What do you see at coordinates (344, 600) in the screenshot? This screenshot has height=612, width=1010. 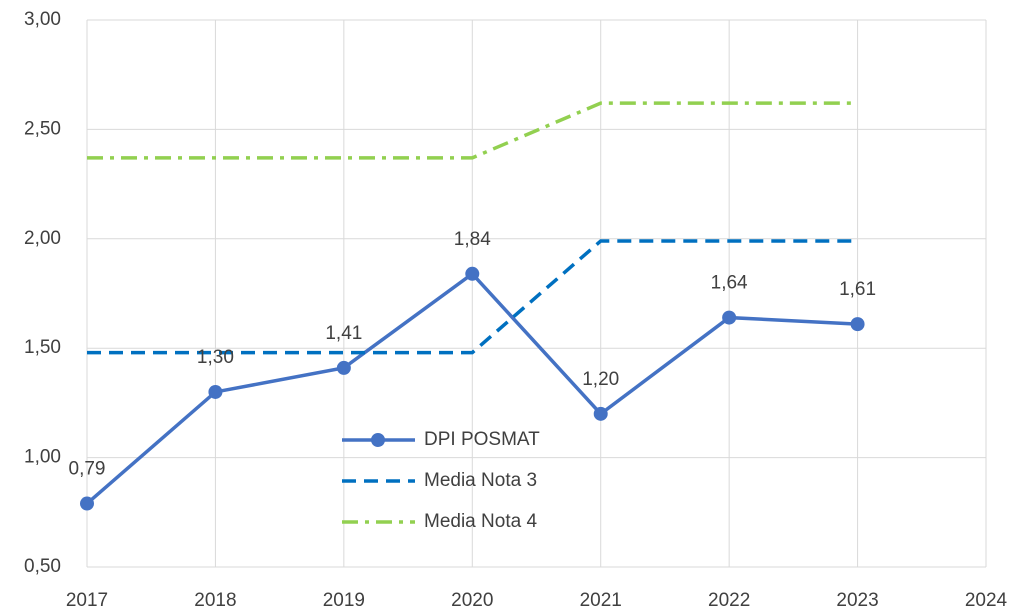 I see `x-tick-label: 2019` at bounding box center [344, 600].